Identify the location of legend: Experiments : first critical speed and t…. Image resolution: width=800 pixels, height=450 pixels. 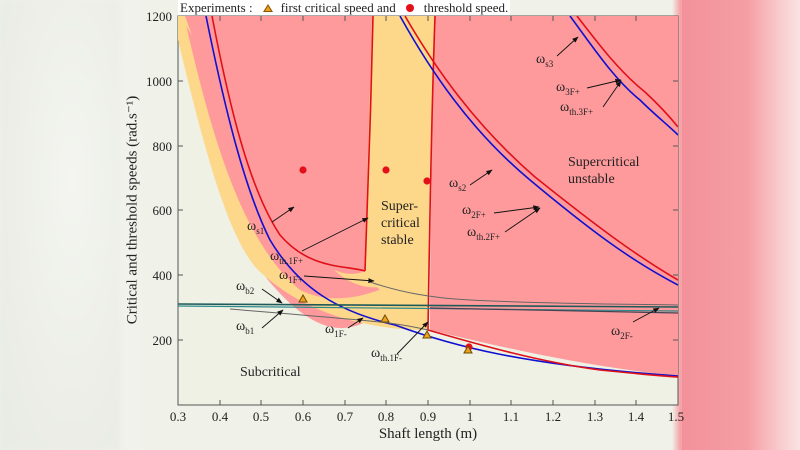
(344, 8).